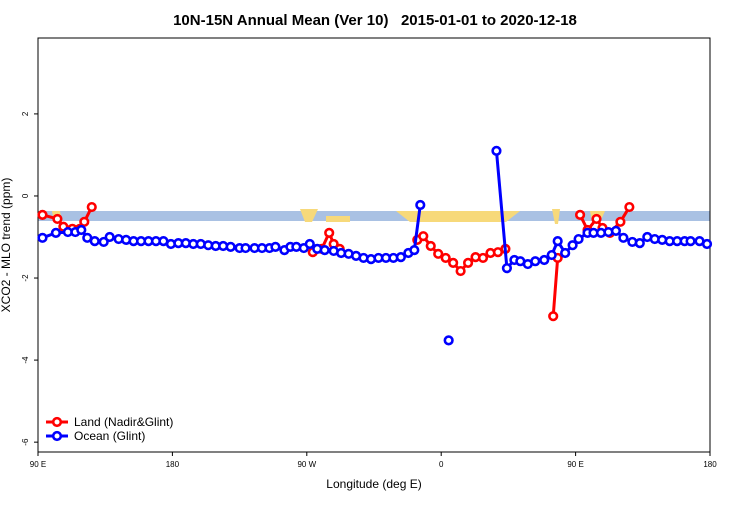 This screenshot has height=505, width=750. I want to click on y-tick-label: -2, so click(25, 278).